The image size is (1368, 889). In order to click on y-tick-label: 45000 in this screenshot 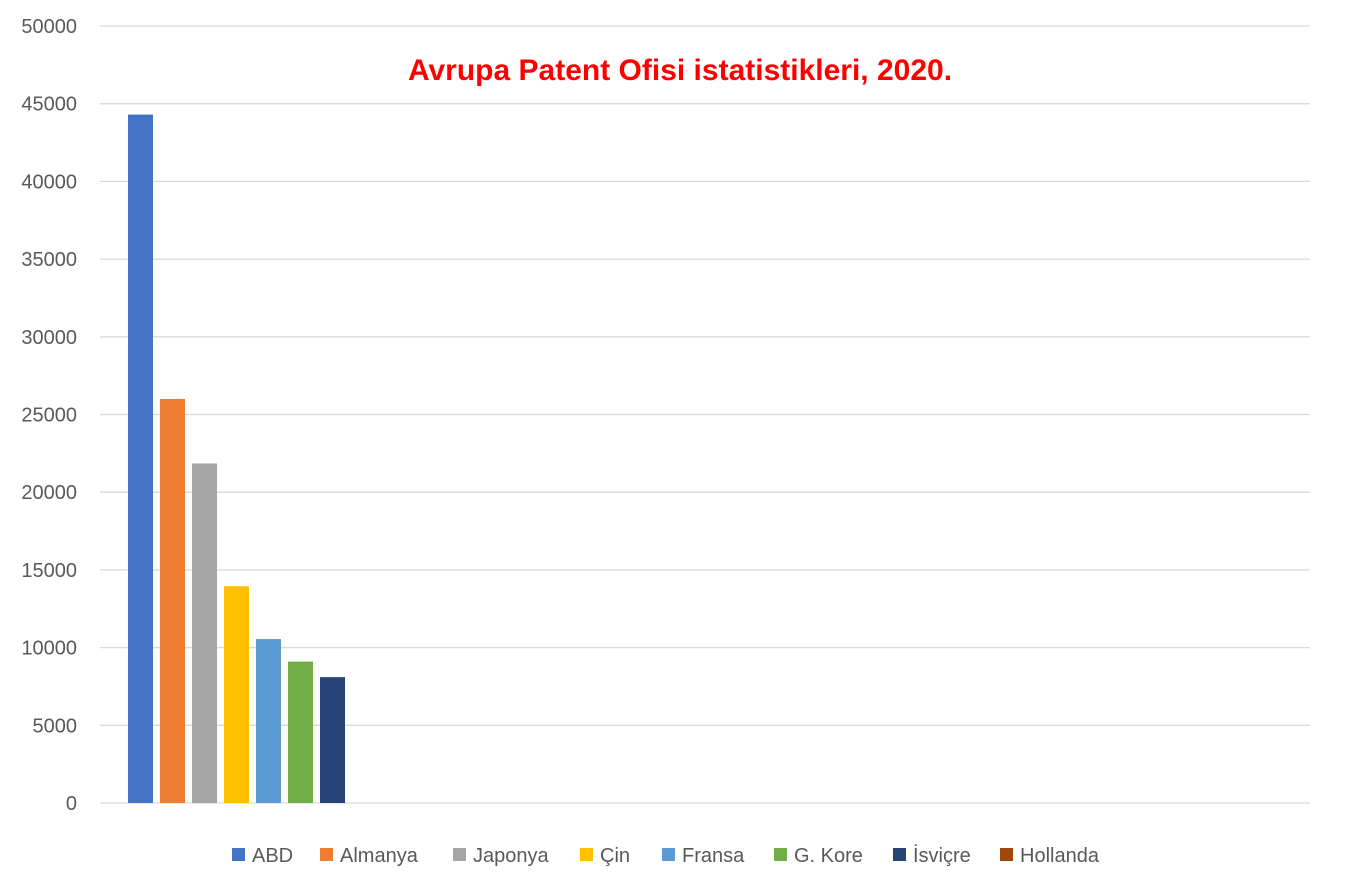, I will do `click(49, 105)`.